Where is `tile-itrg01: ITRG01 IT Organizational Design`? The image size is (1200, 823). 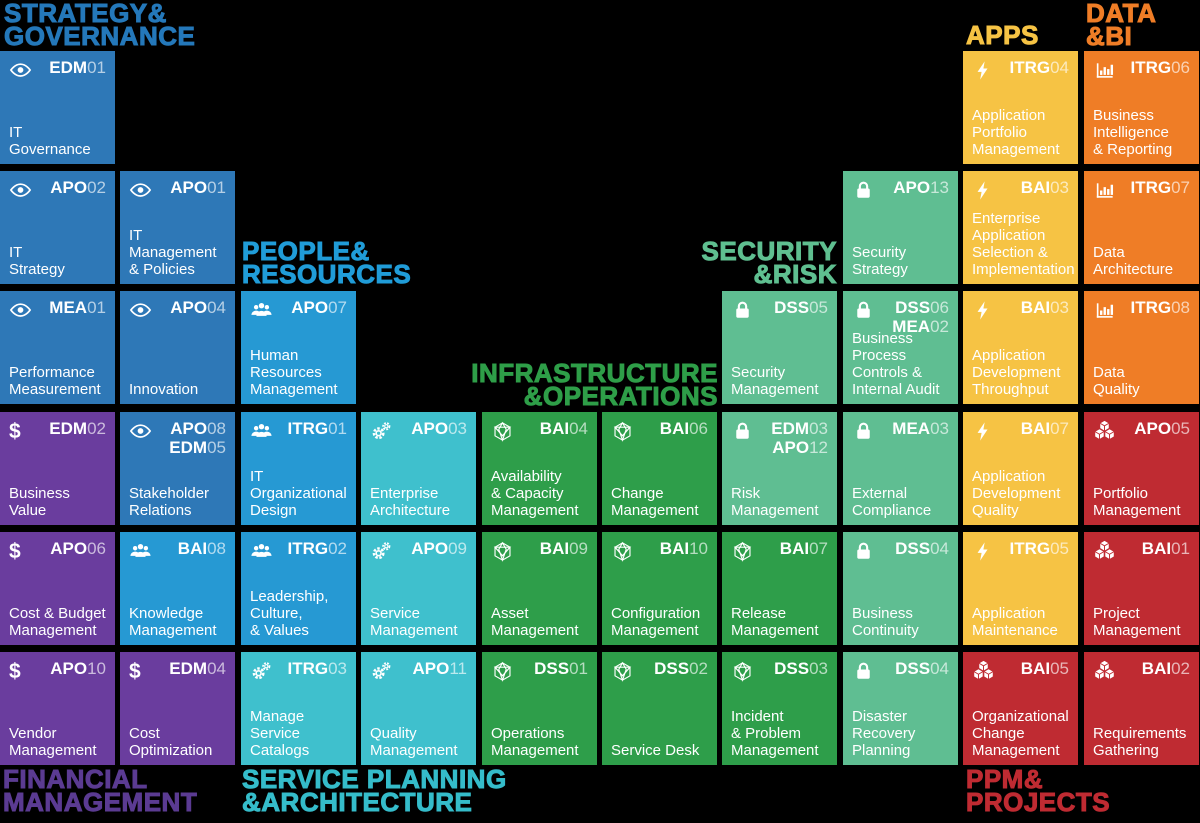 tile-itrg01: ITRG01 IT Organizational Design is located at coordinates (298, 468).